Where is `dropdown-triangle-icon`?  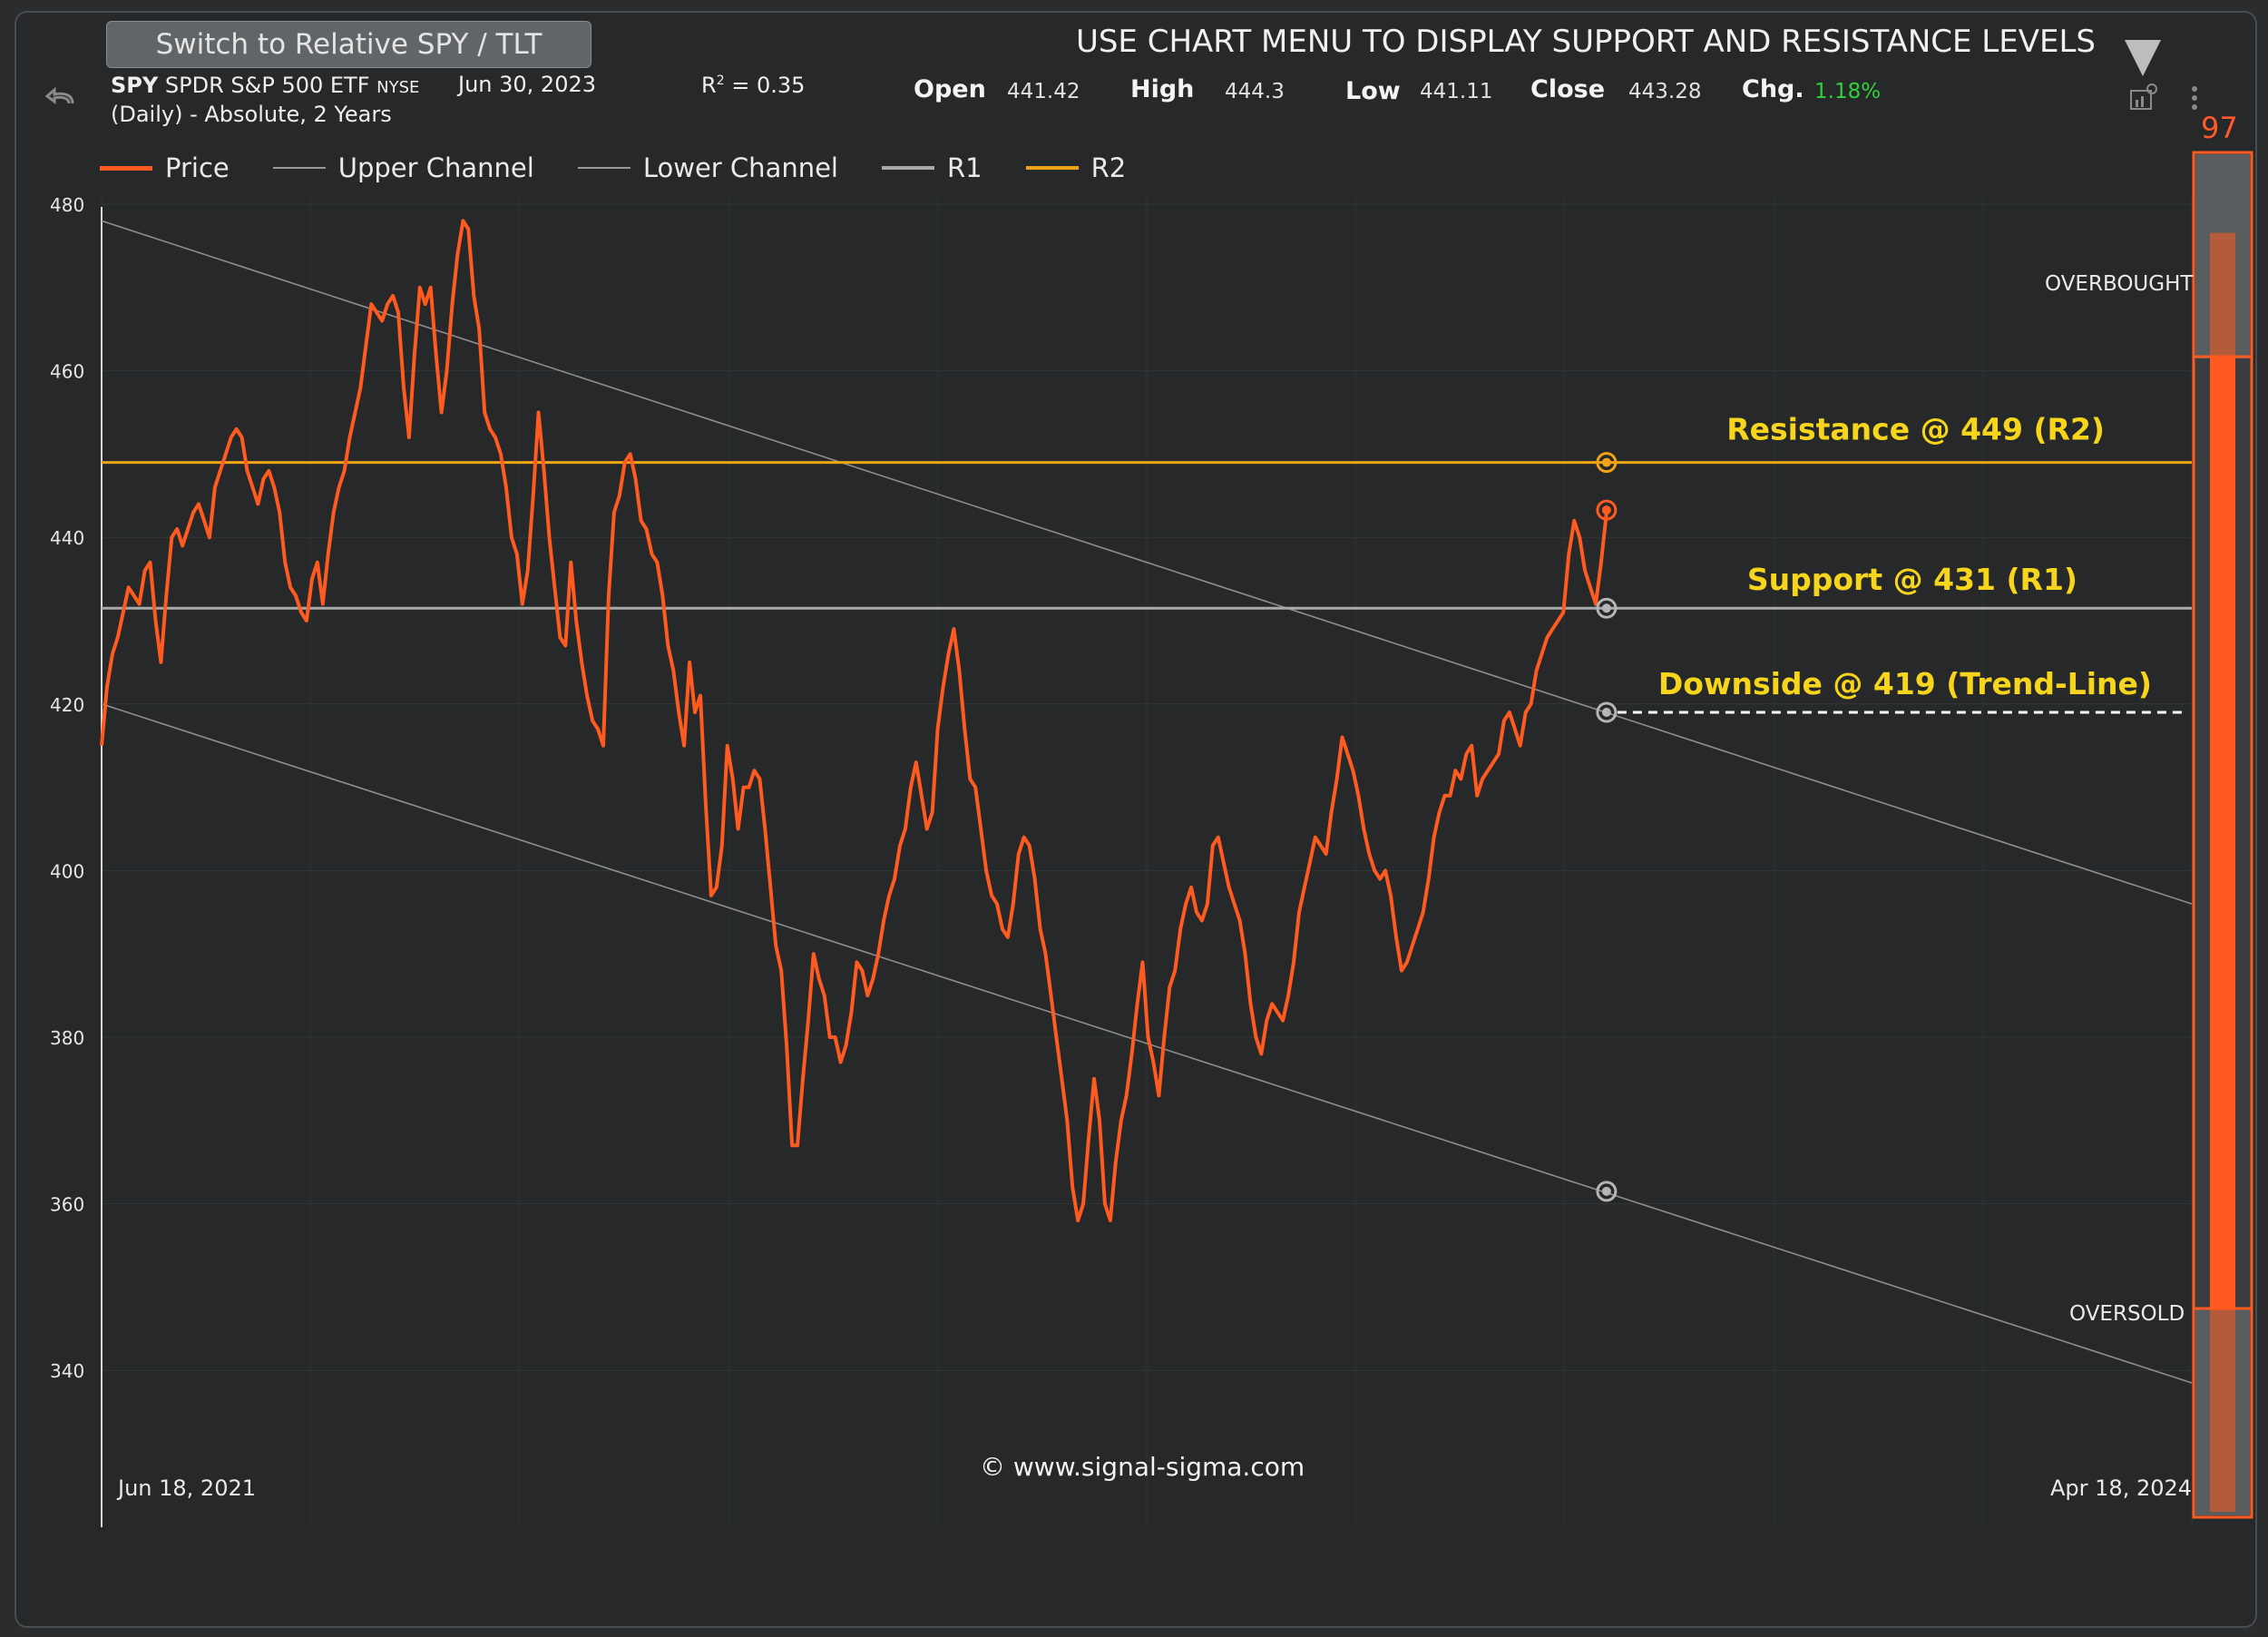
dropdown-triangle-icon is located at coordinates (2143, 58).